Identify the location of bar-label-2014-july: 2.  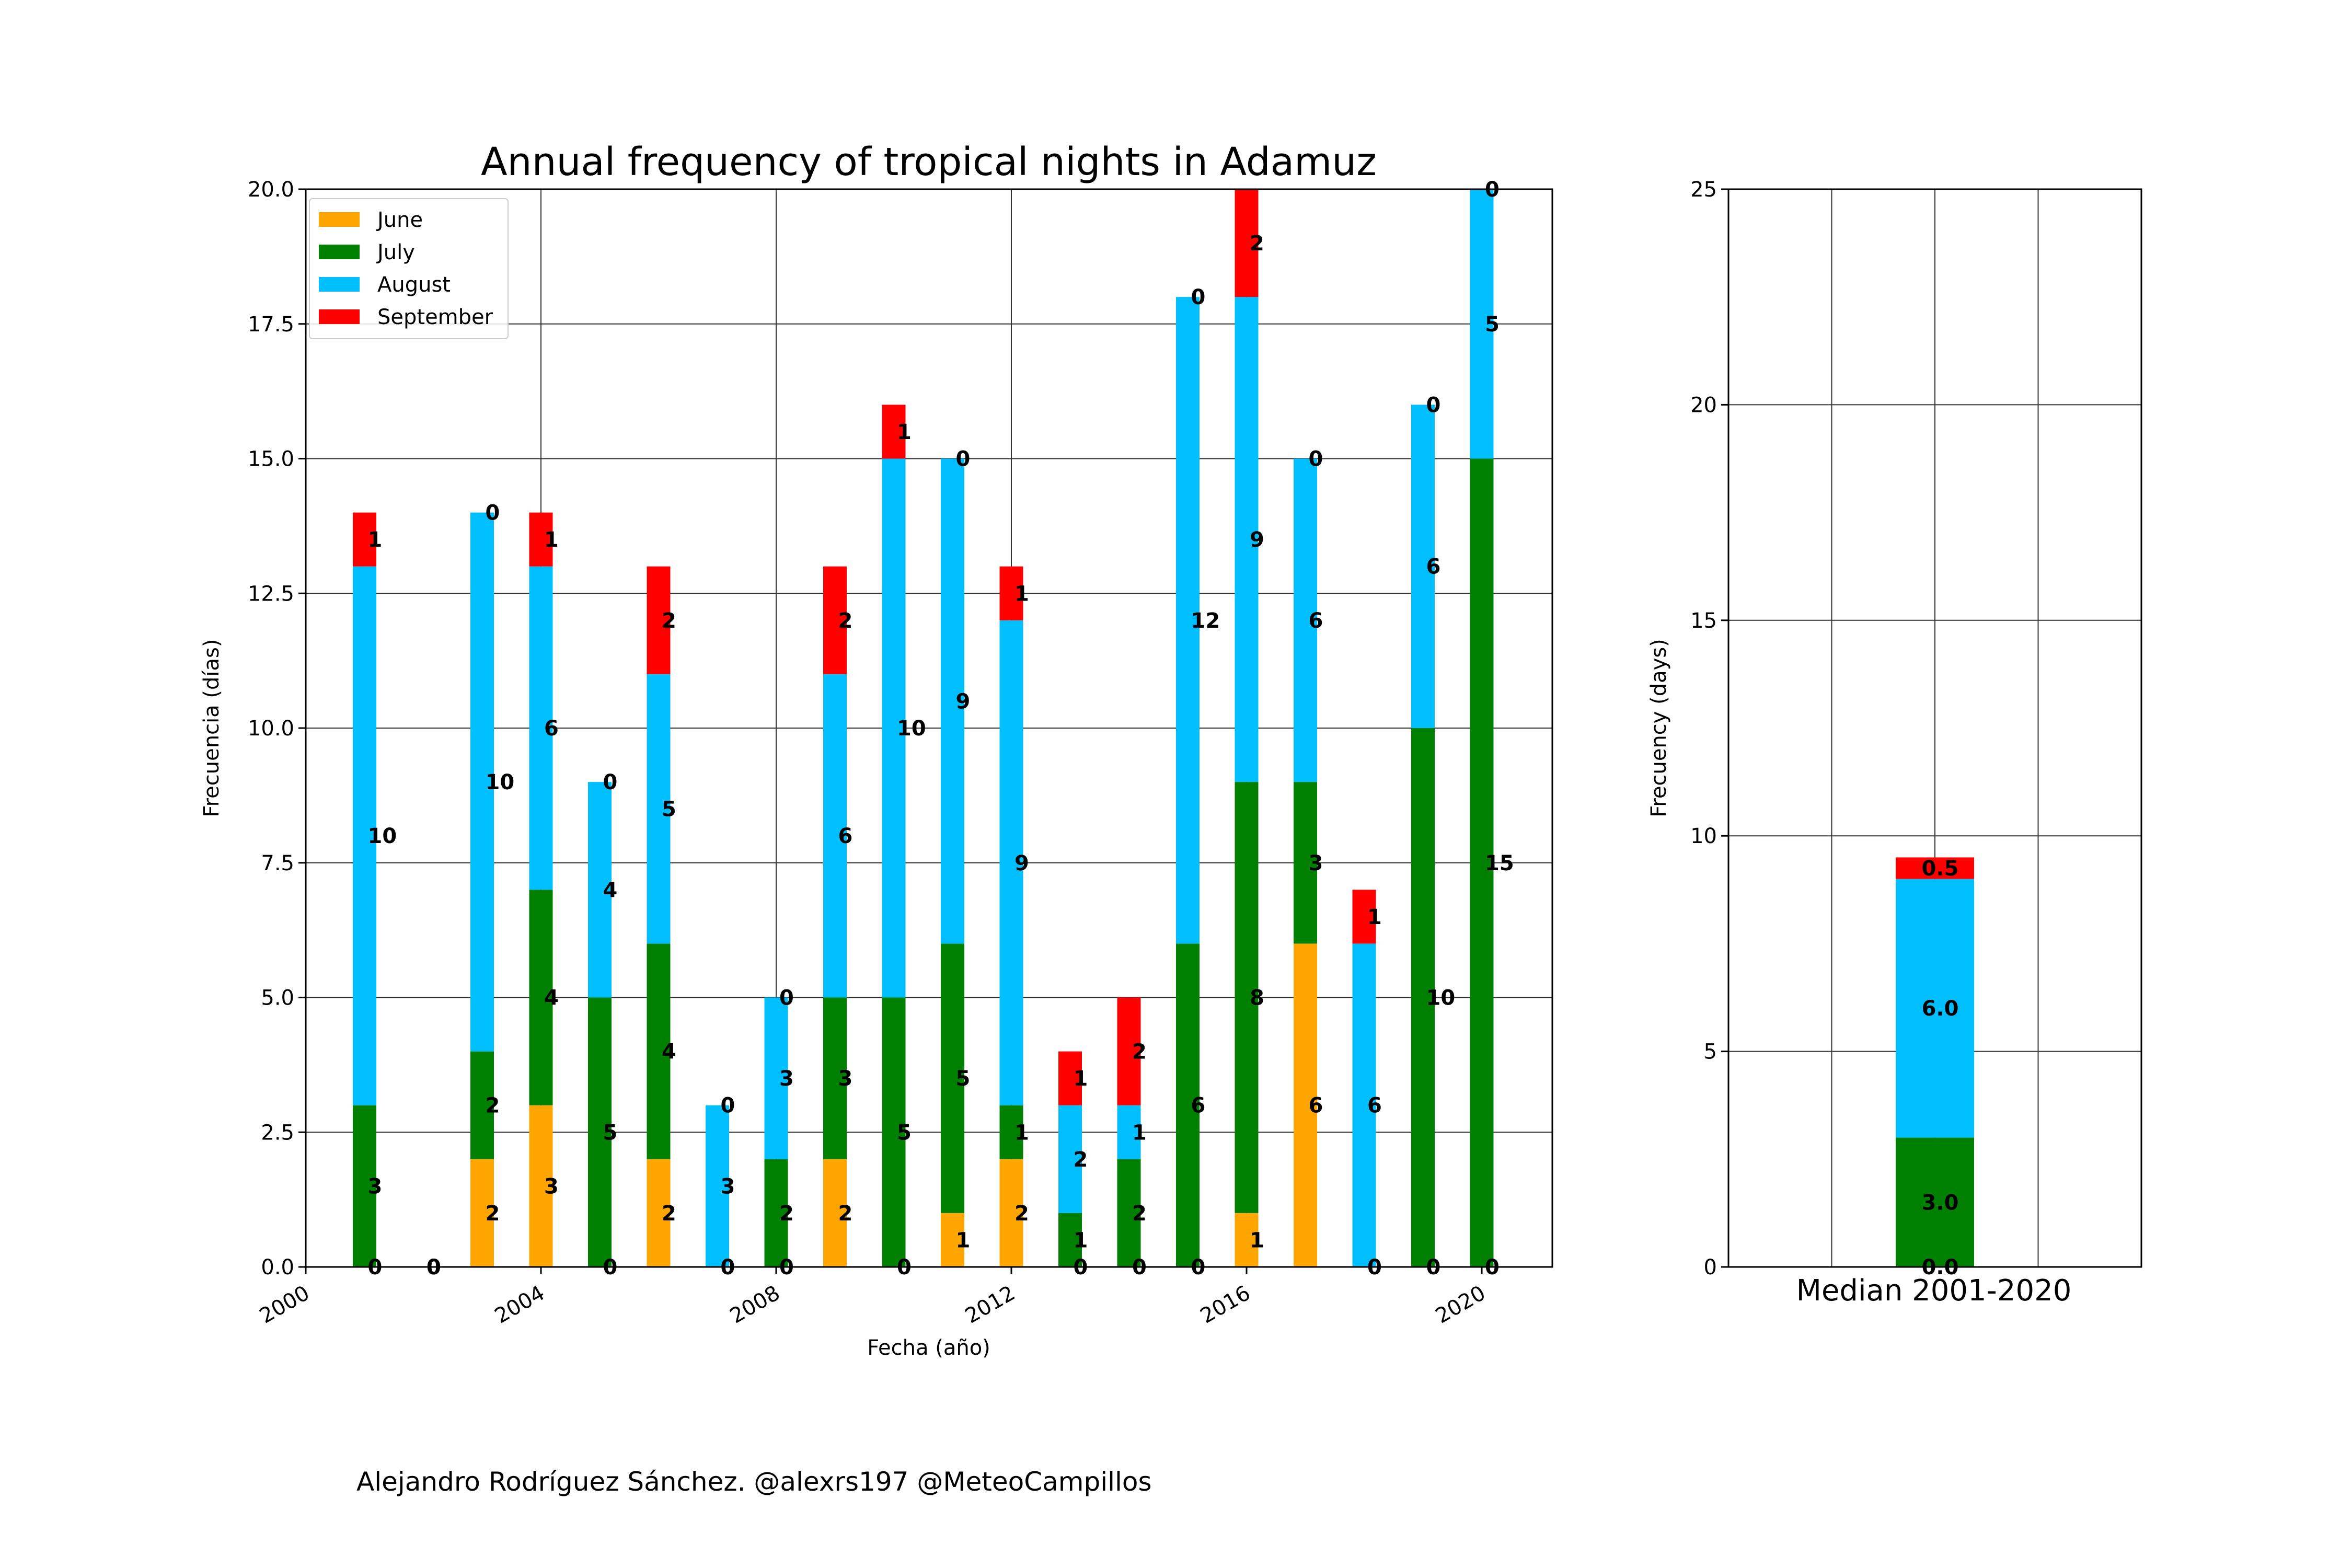
(1139, 1214).